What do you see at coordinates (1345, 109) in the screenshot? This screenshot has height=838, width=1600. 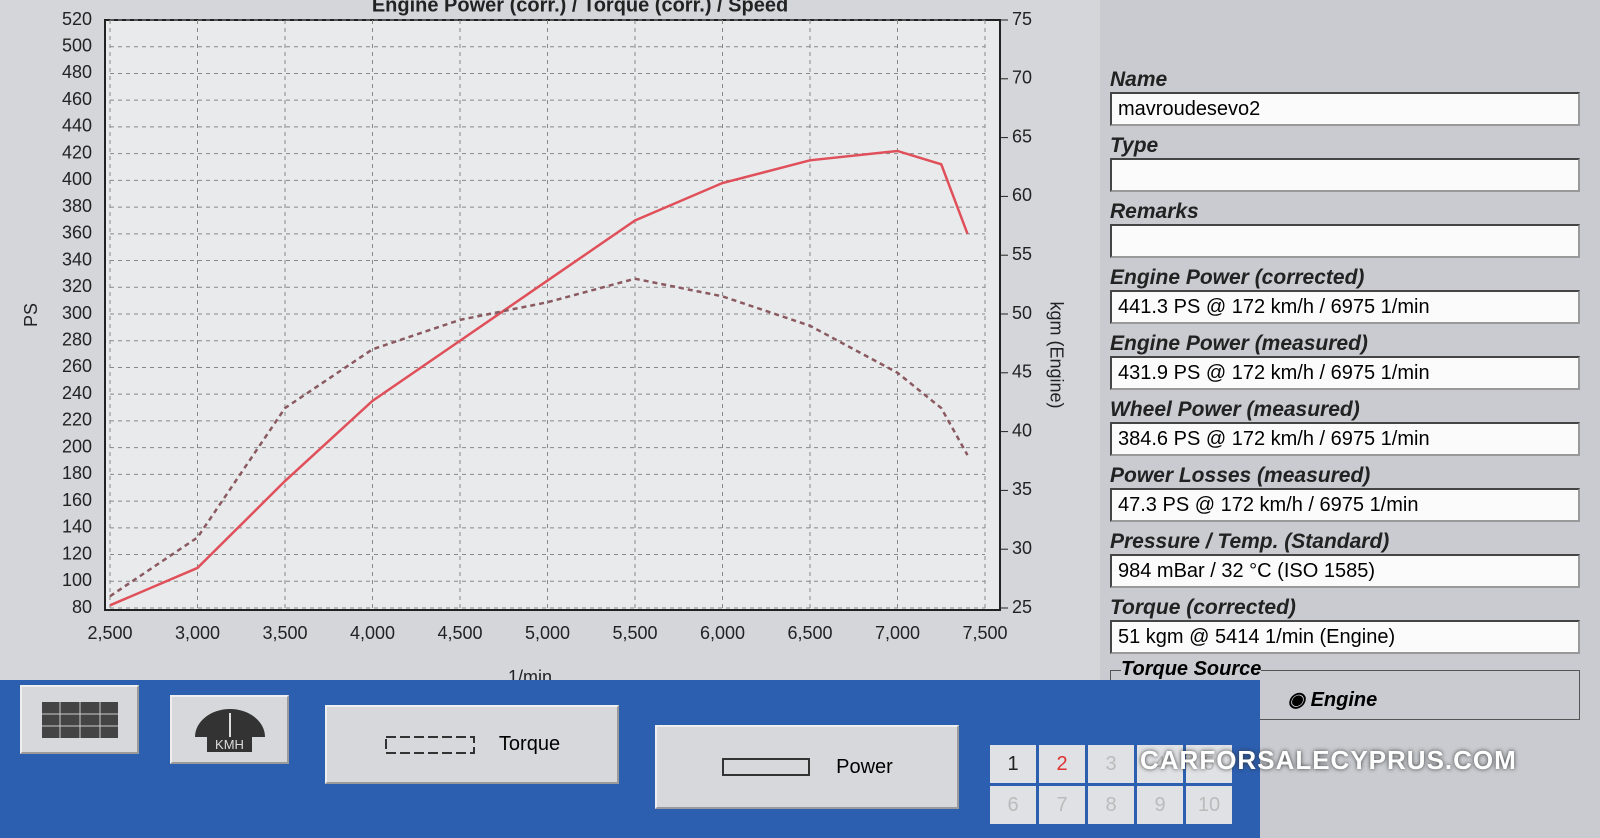 I see `field-value: mavroudesevo2` at bounding box center [1345, 109].